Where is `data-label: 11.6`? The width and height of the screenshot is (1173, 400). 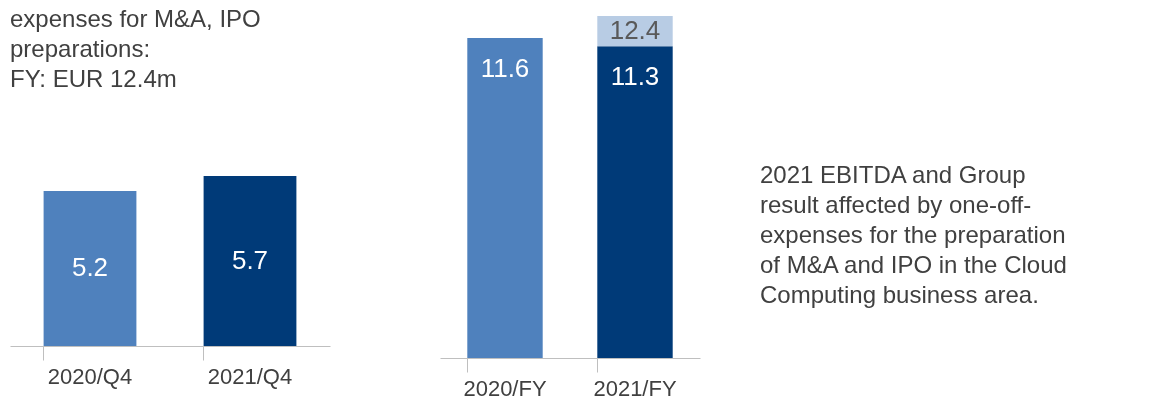 data-label: 11.6 is located at coordinates (505, 68).